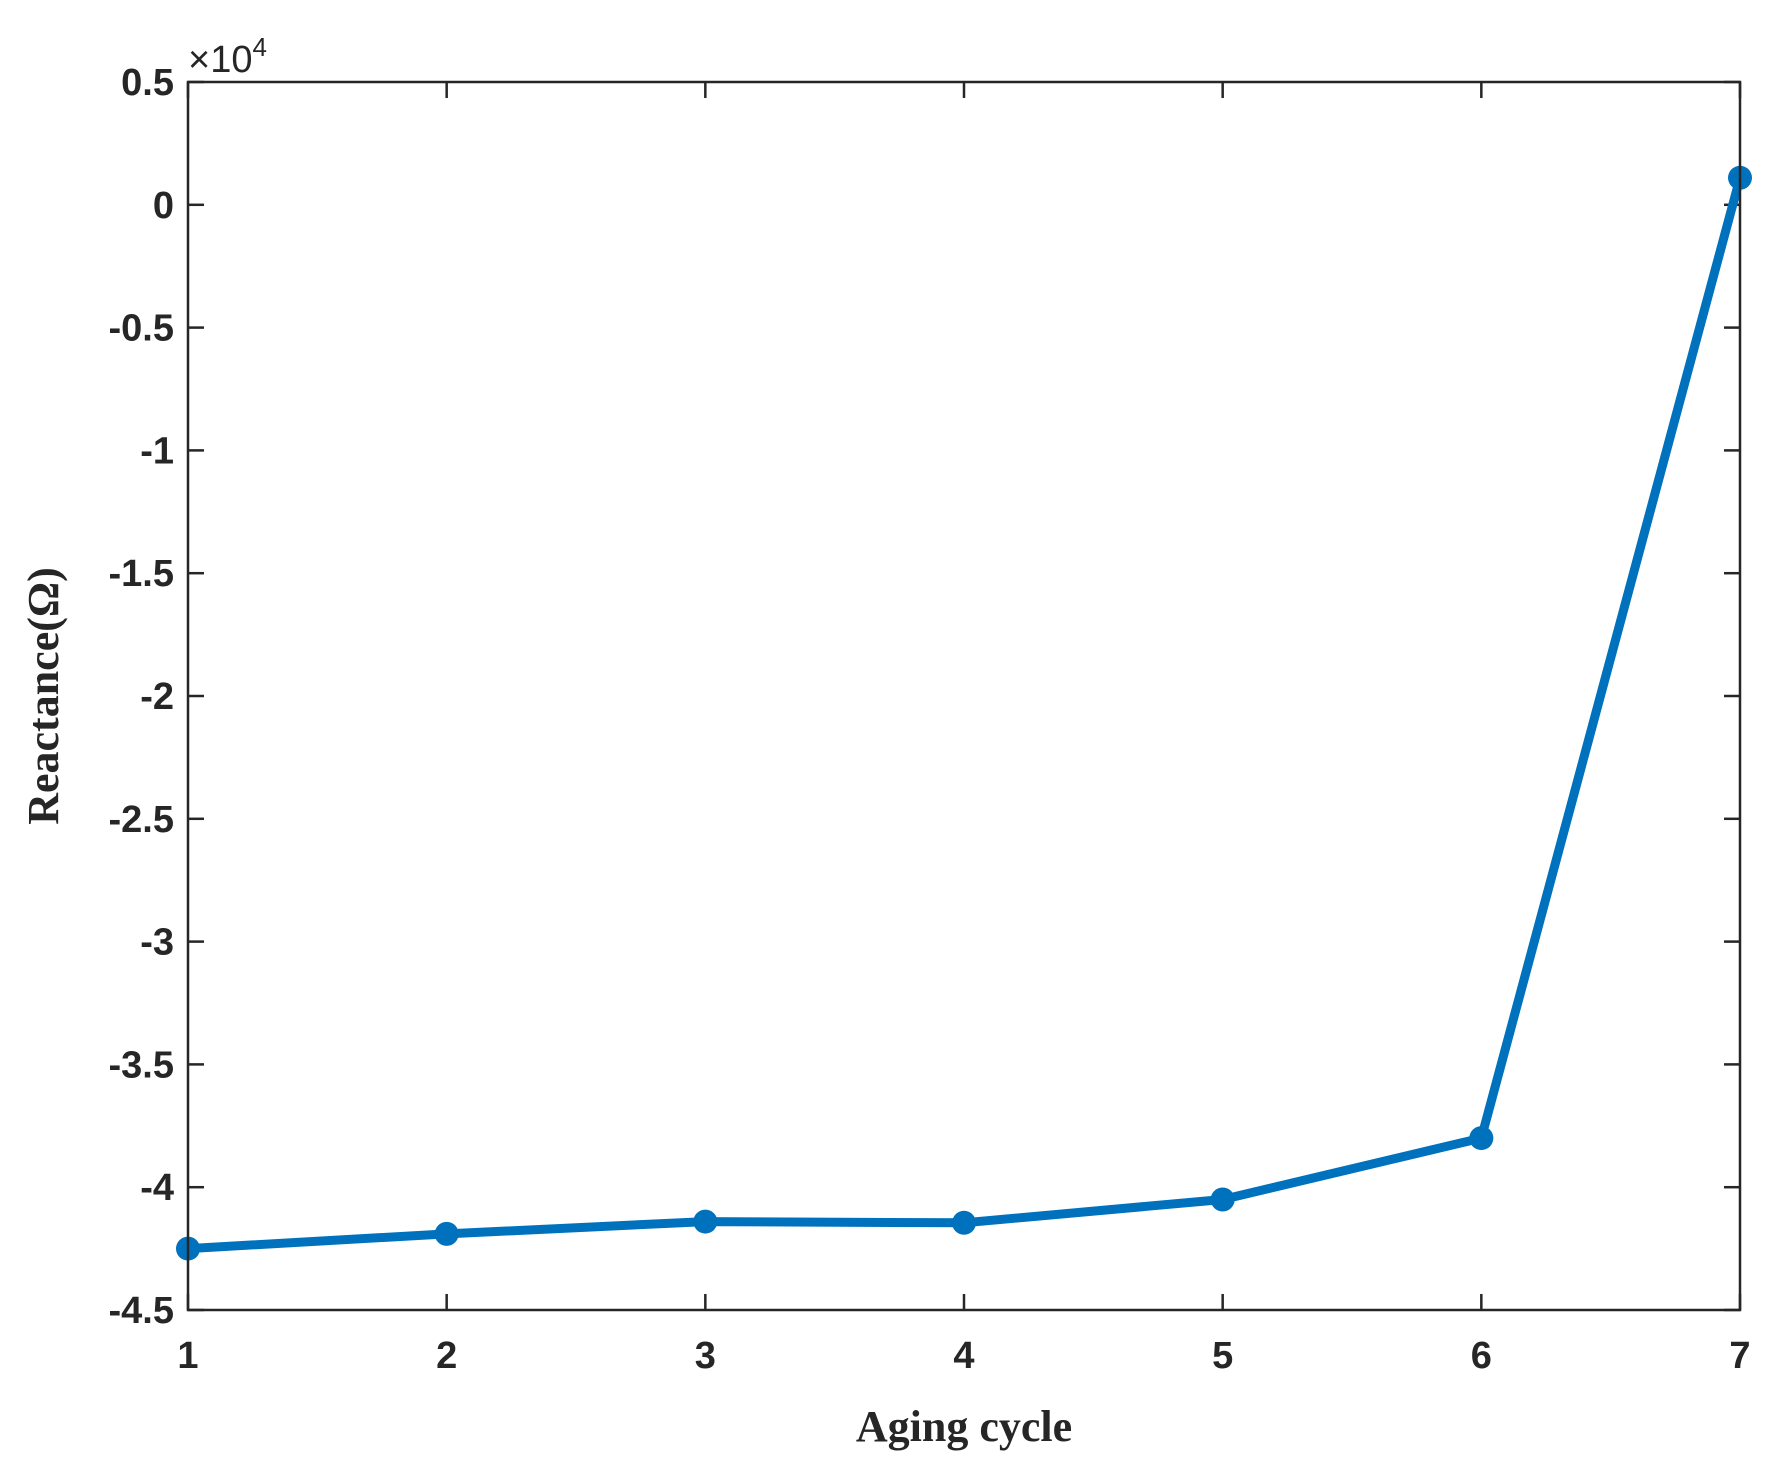 The width and height of the screenshot is (1779, 1480). I want to click on y-tick-label: 0, so click(163, 206).